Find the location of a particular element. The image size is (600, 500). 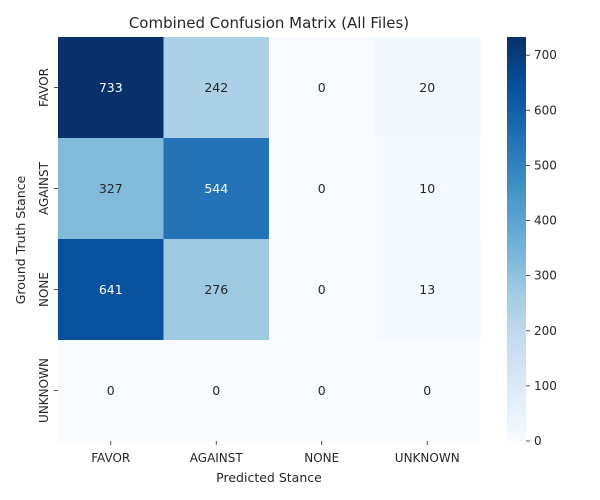

chart-title: Combined Confusion Matrix (All Files) is located at coordinates (269, 23).